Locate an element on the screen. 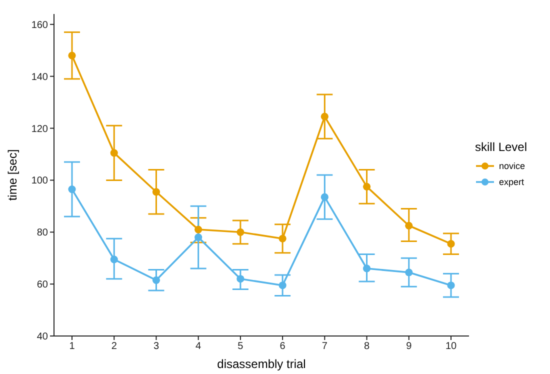  x-tick-label: 9 is located at coordinates (409, 346).